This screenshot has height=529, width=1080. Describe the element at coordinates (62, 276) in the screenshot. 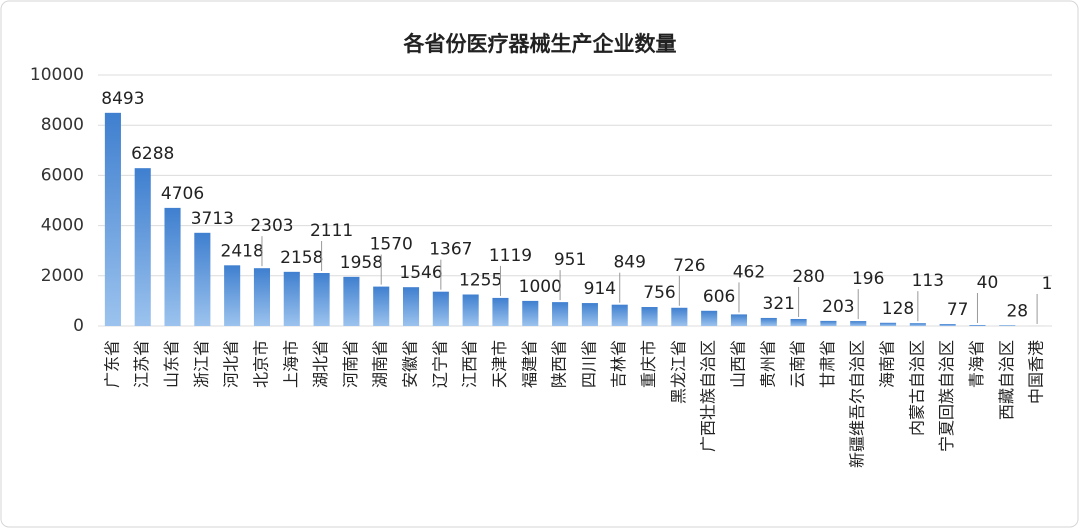

I see `y-tick-label: 2000` at that location.